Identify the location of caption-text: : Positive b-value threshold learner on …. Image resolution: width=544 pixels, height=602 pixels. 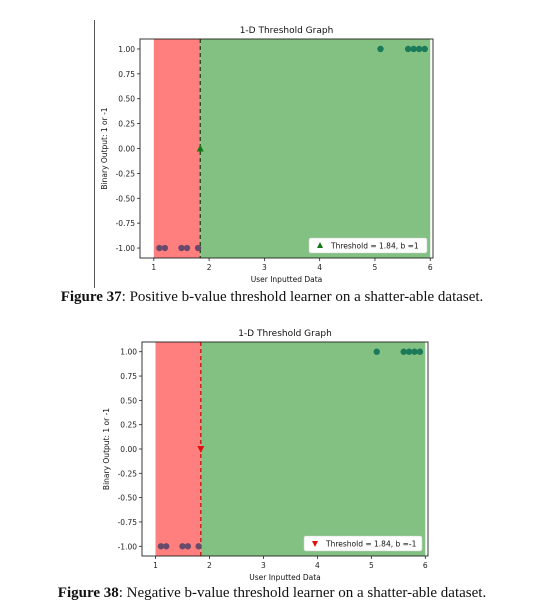
(302, 297).